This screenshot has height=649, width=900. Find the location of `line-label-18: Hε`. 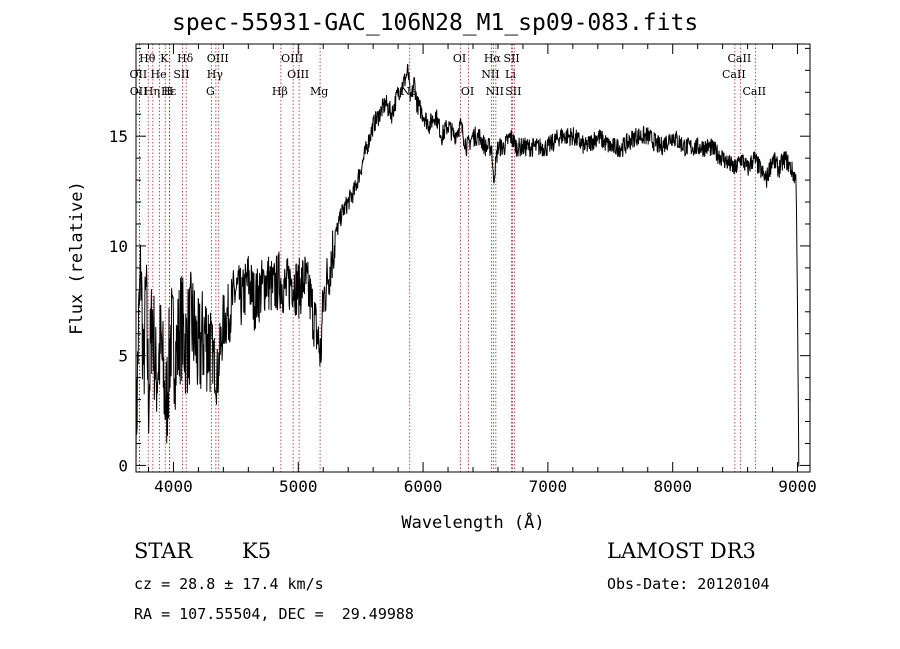

line-label-18: Hε is located at coordinates (169, 91).